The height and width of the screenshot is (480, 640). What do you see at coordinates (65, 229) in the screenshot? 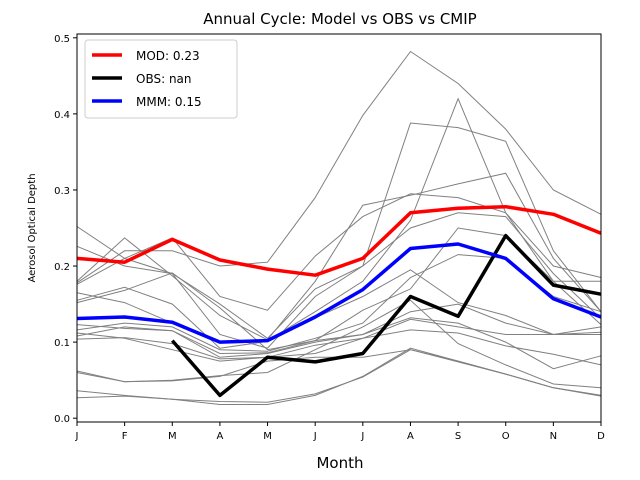
I see `y-axis: 0.0 0.1 0.2 0.3 0.4 0.5` at bounding box center [65, 229].